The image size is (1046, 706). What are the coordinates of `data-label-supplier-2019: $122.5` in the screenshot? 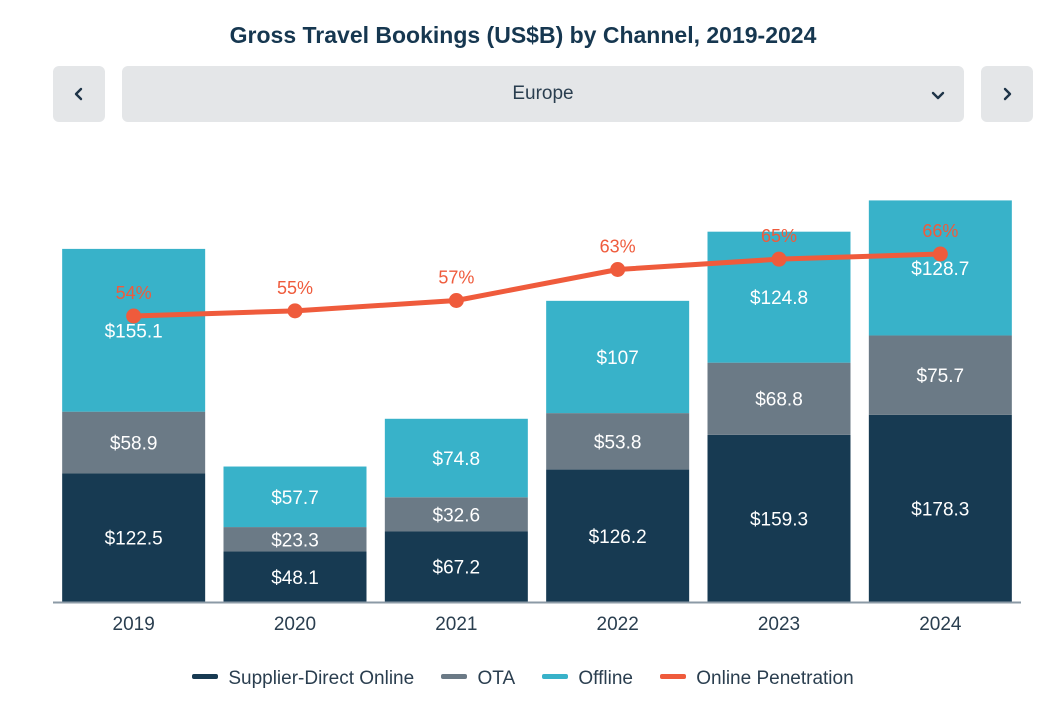 It's located at (134, 539).